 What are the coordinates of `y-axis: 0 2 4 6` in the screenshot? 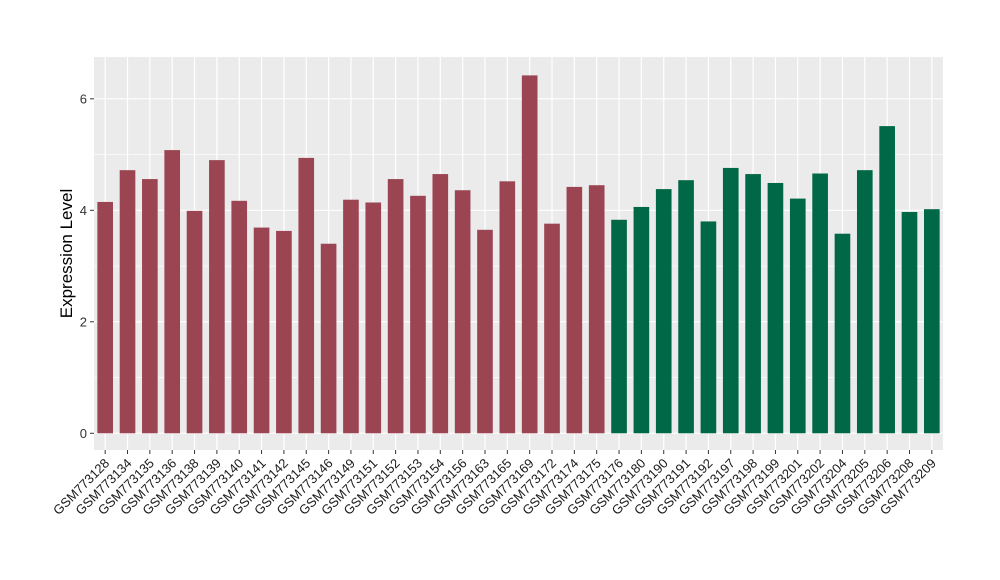 It's located at (87, 266).